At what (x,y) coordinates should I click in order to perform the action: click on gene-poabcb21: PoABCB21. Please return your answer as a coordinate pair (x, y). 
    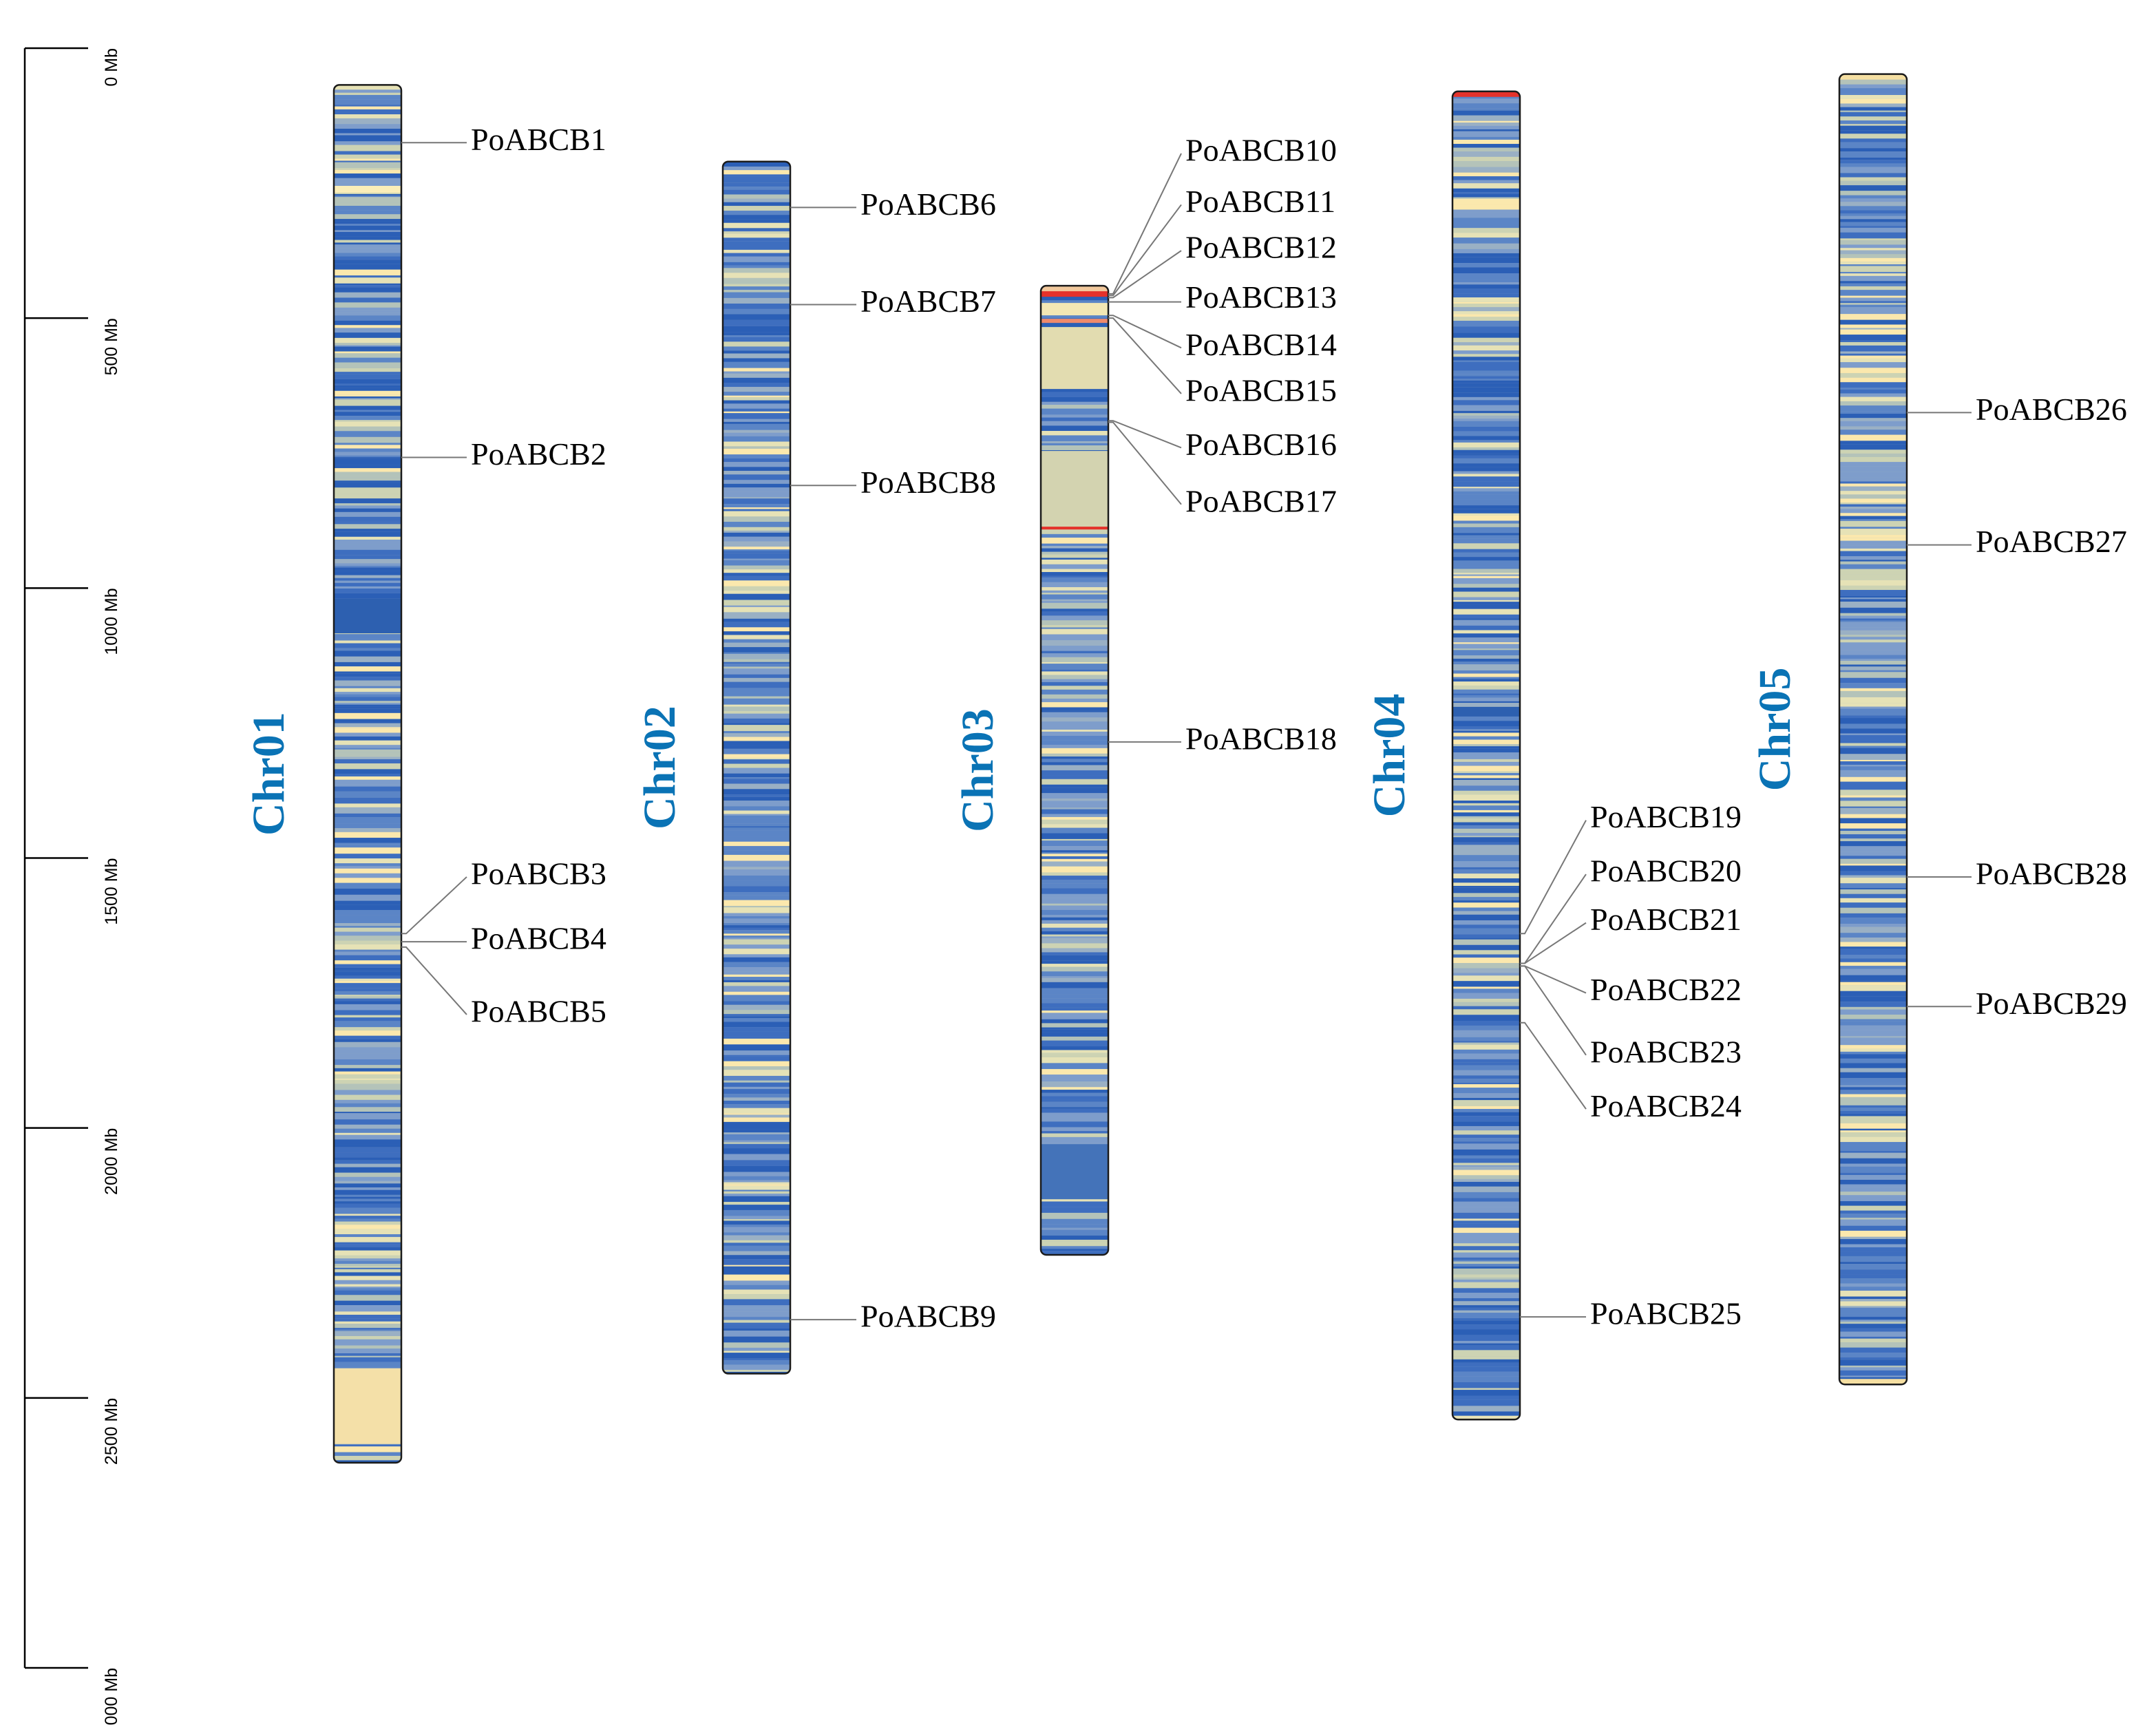
    Looking at the image, I should click on (1631, 933).